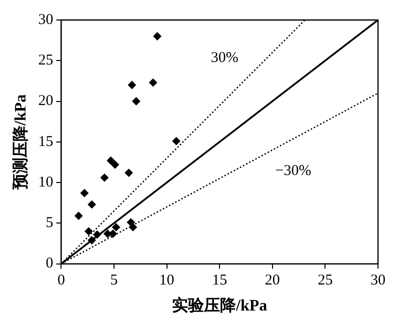 The image size is (400, 328). Describe the element at coordinates (224, 58) in the screenshot. I see `series-label: 30%` at that location.